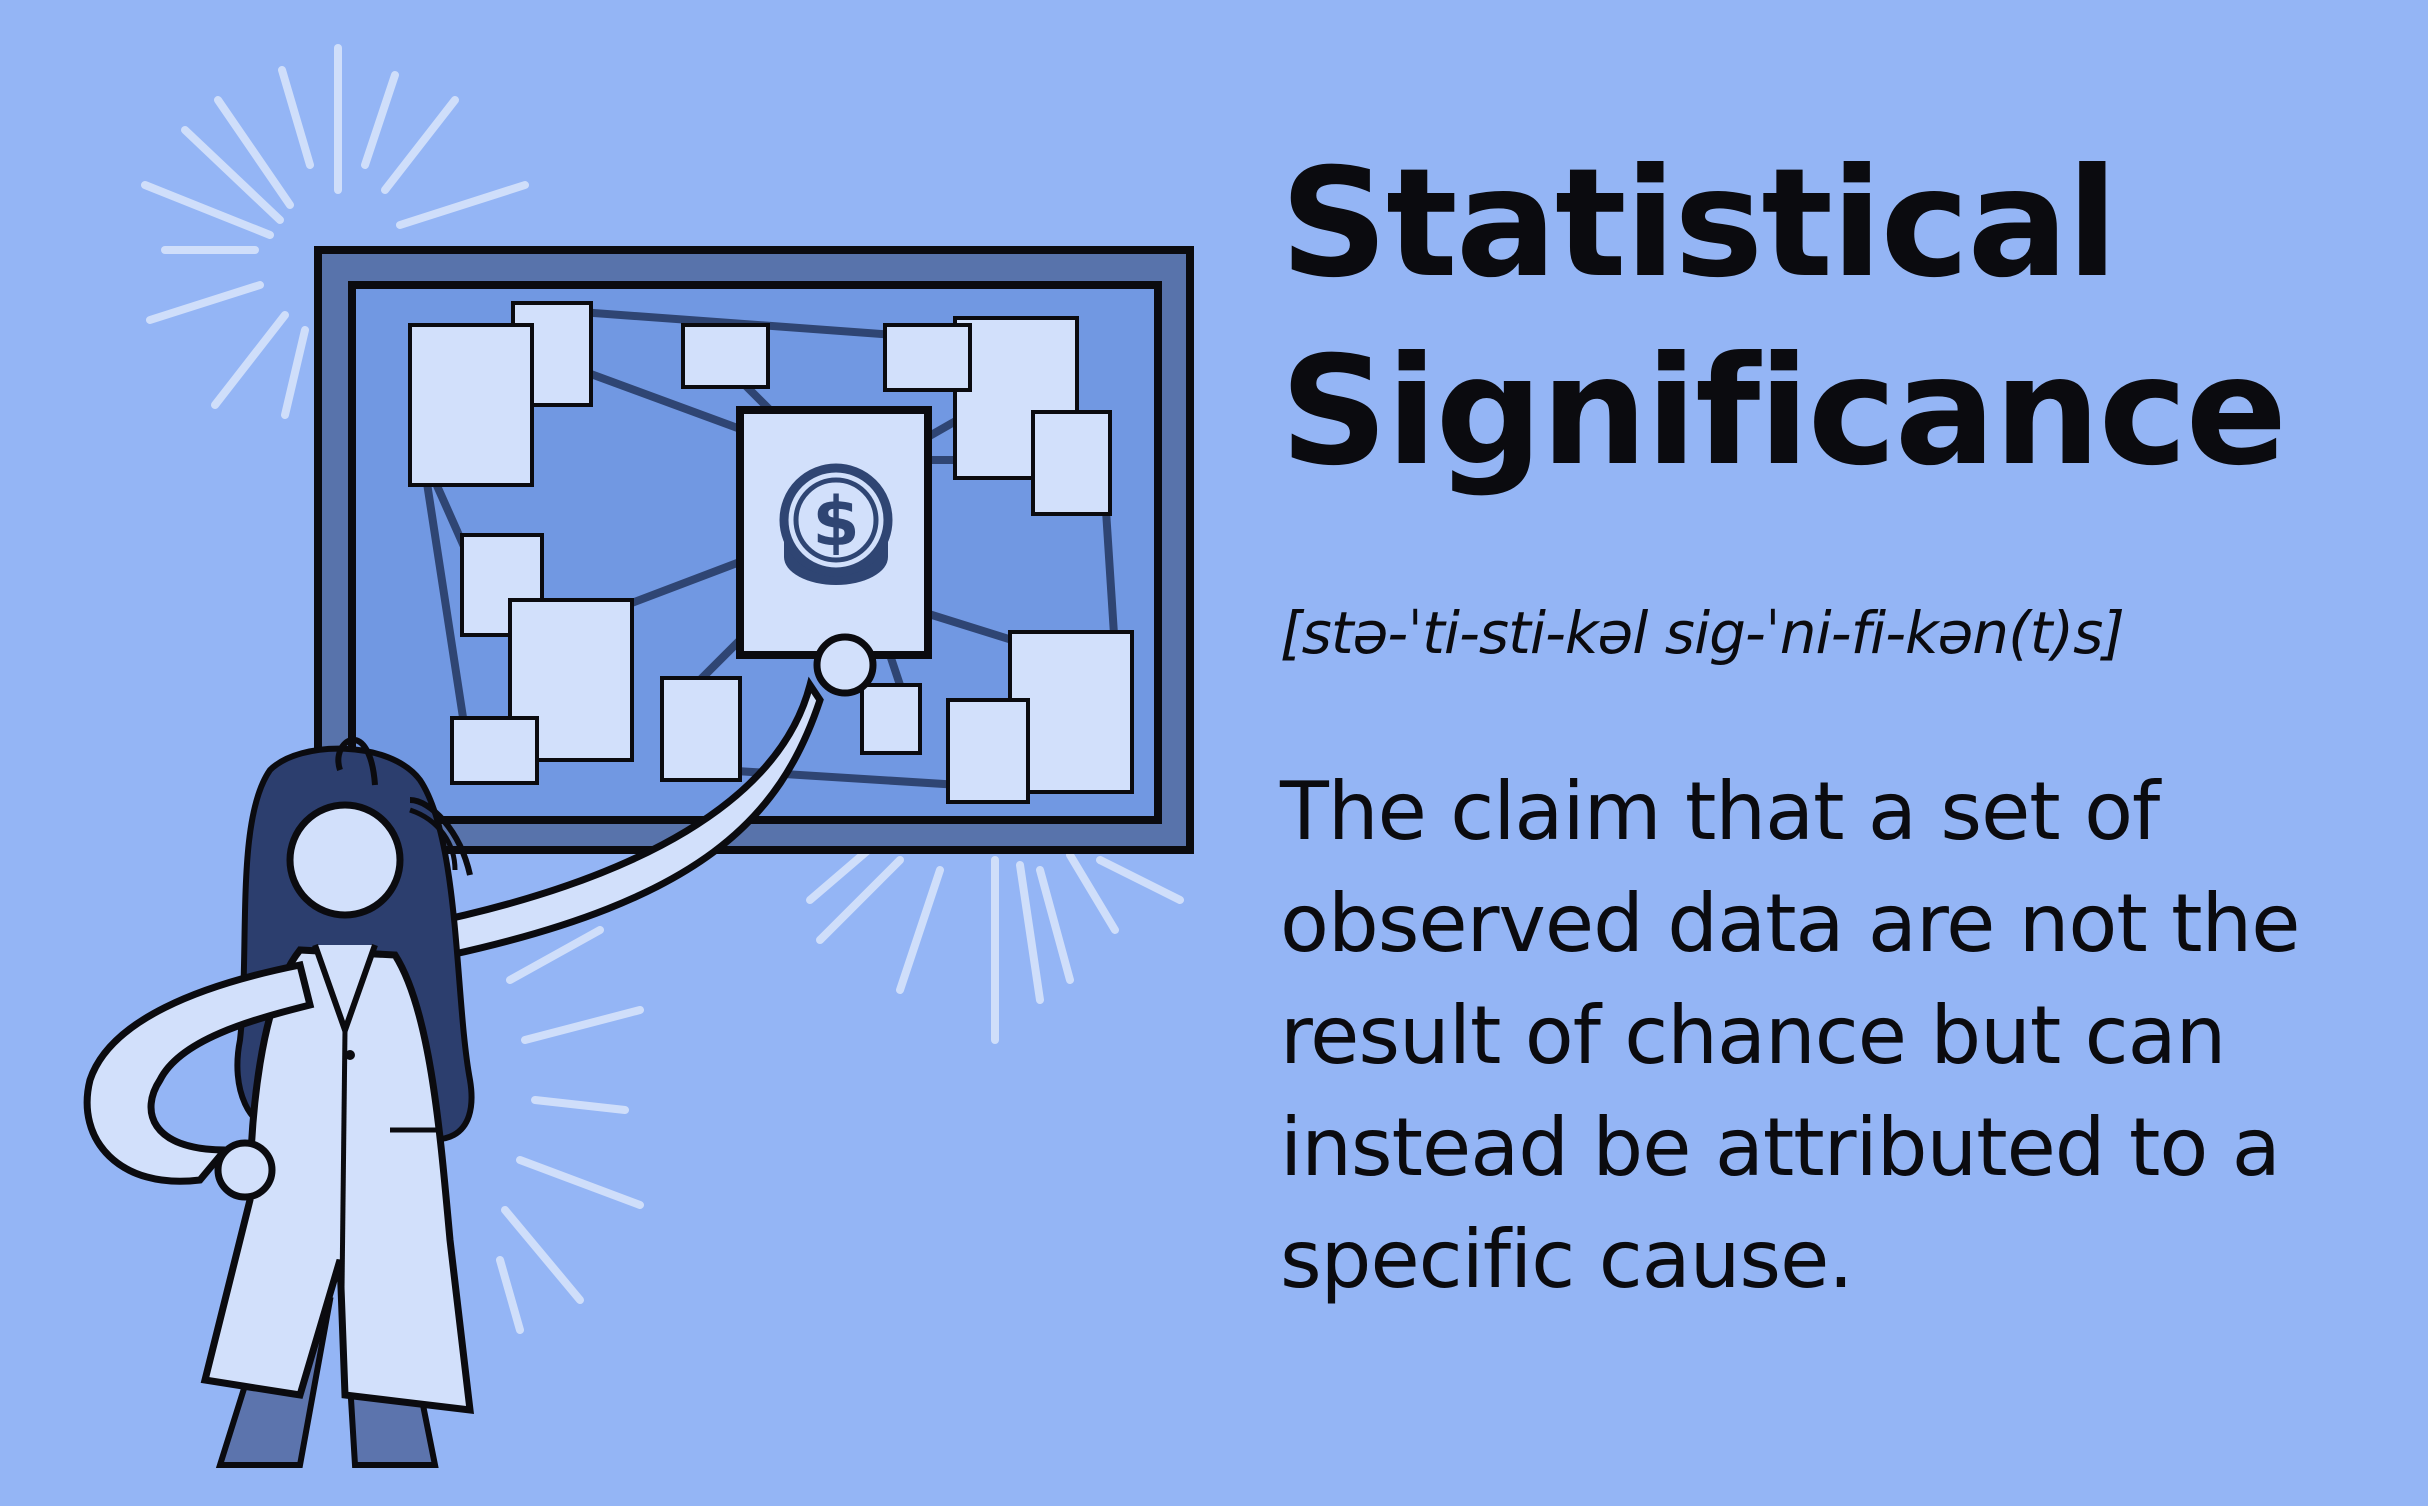  What do you see at coordinates (345, 860) in the screenshot?
I see `character-head` at bounding box center [345, 860].